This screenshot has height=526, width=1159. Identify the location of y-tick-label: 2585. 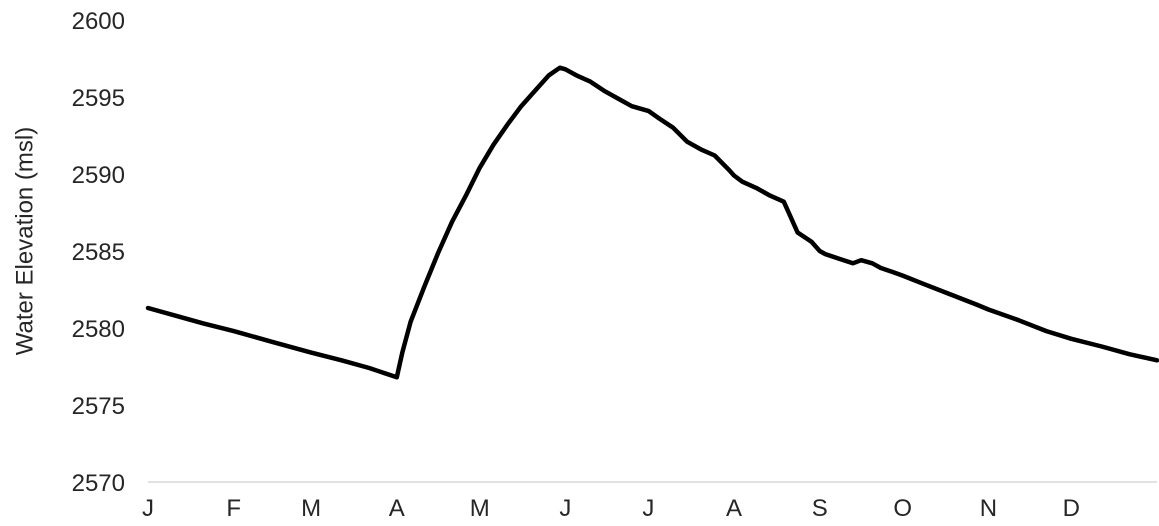
(98, 252).